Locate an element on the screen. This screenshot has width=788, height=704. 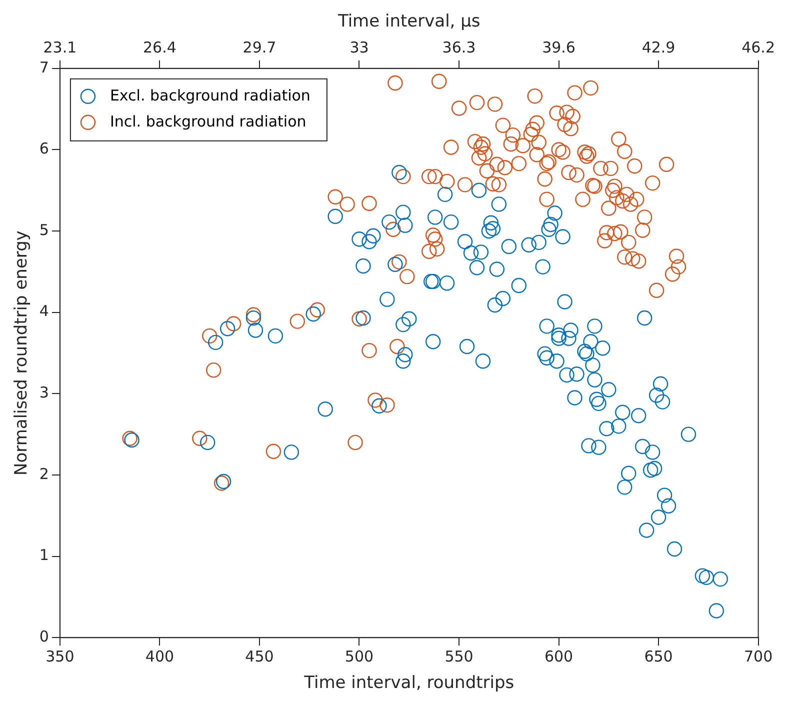
y-tick-label: 1 is located at coordinates (44, 555).